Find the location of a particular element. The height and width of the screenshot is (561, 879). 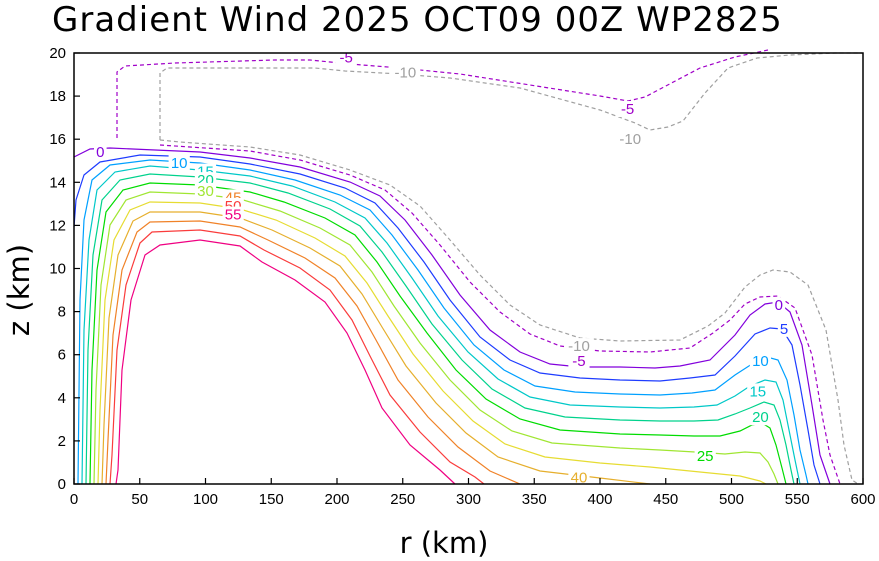

y-axis-ticks: 0 2 4 6 8 10 12 14 16 18 20 is located at coordinates (64, 269).